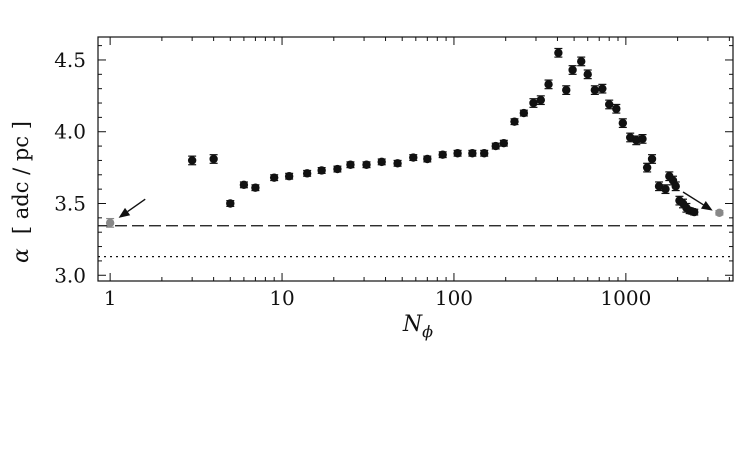 The height and width of the screenshot is (449, 747). What do you see at coordinates (412, 324) in the screenshot?
I see `x-axis-label-main: N` at bounding box center [412, 324].